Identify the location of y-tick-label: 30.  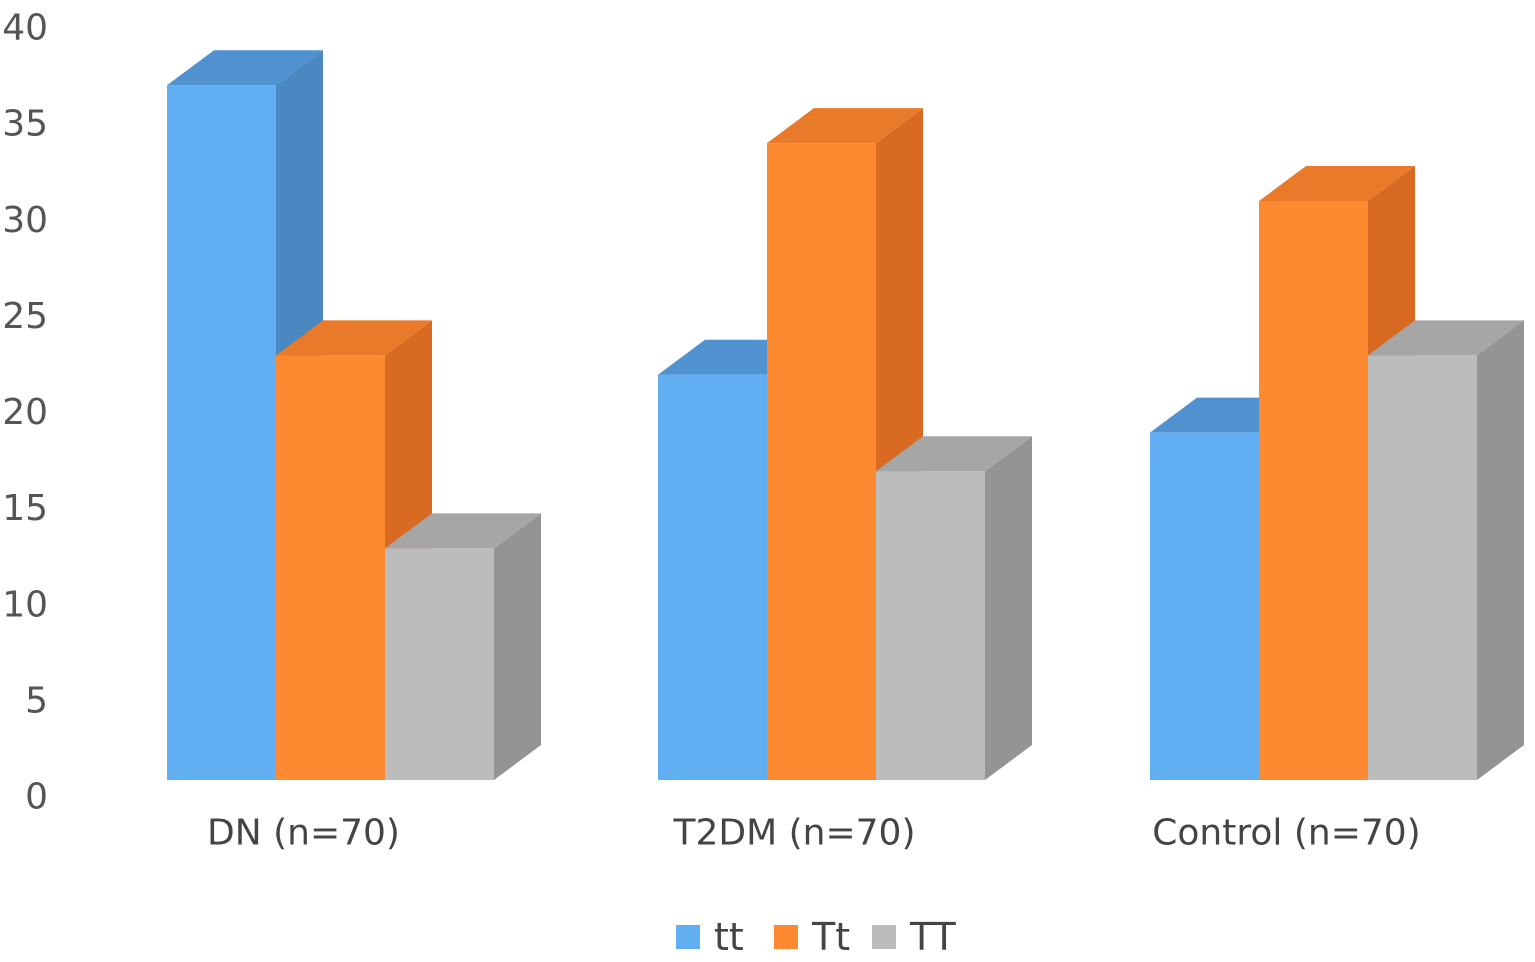
(25, 220).